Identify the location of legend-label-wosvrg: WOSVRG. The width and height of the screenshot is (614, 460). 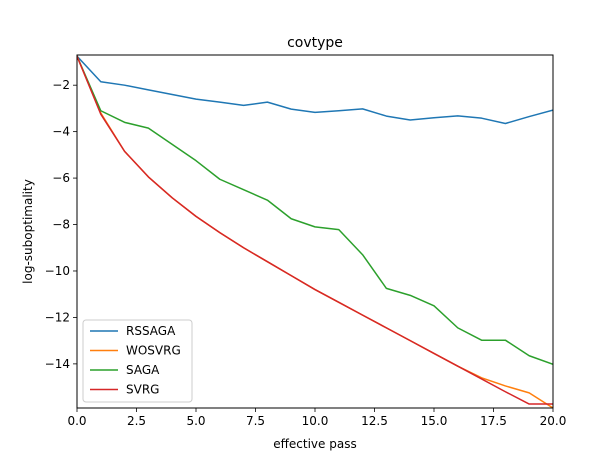
(153, 351).